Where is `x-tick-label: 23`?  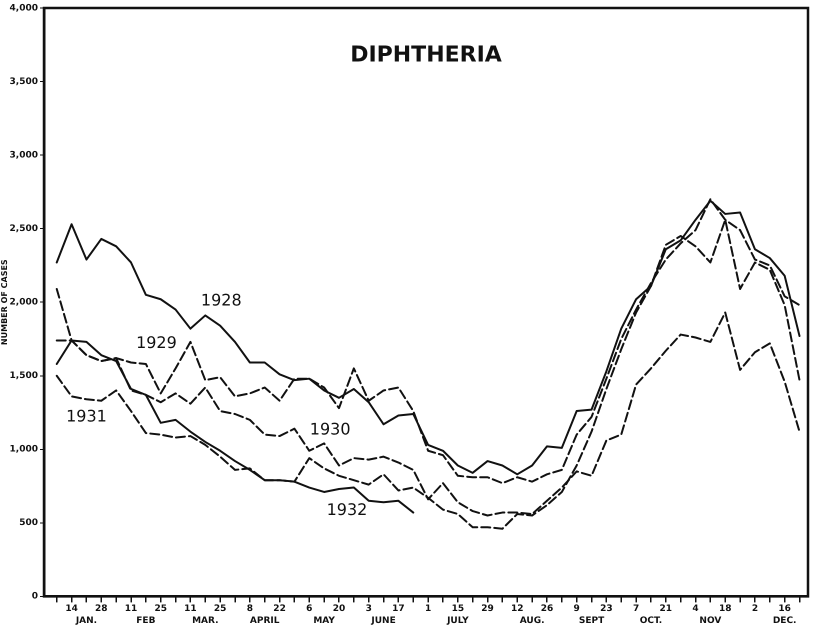
x-tick-label: 23 is located at coordinates (606, 609).